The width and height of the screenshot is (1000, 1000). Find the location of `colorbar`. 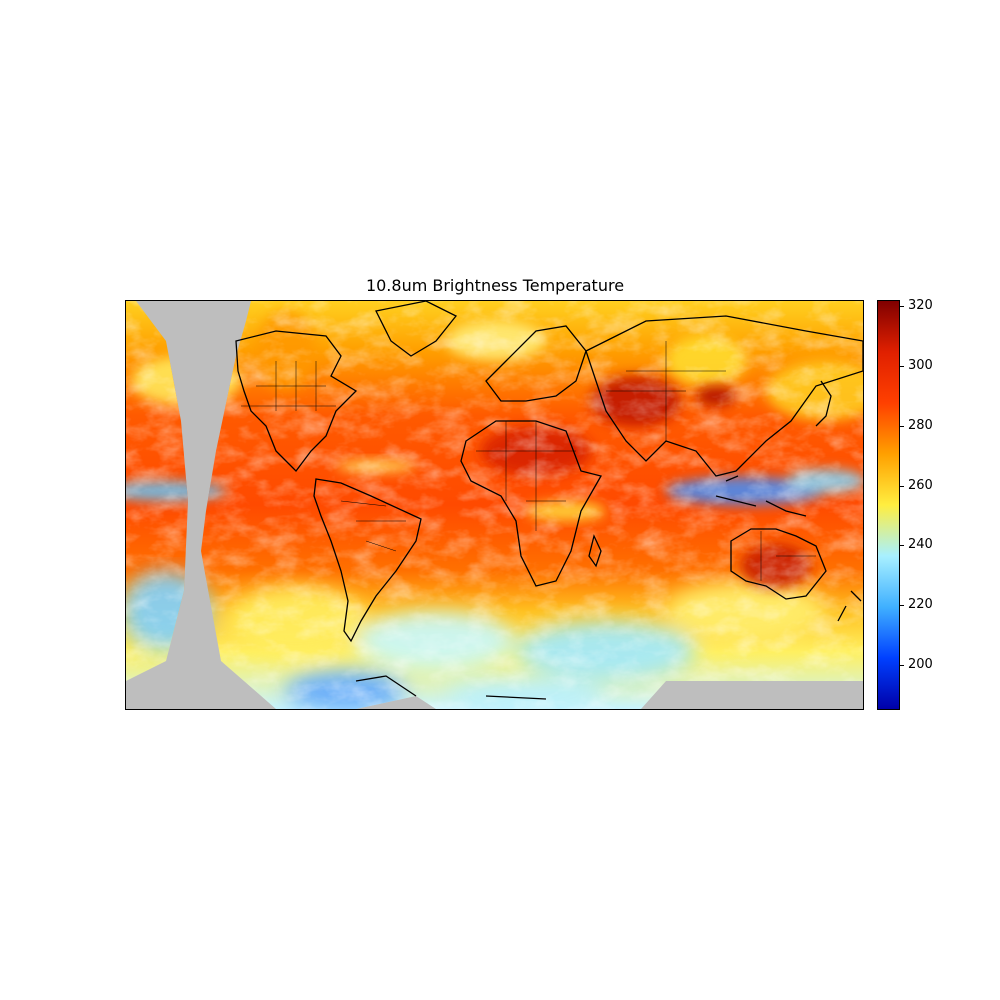

colorbar is located at coordinates (888, 505).